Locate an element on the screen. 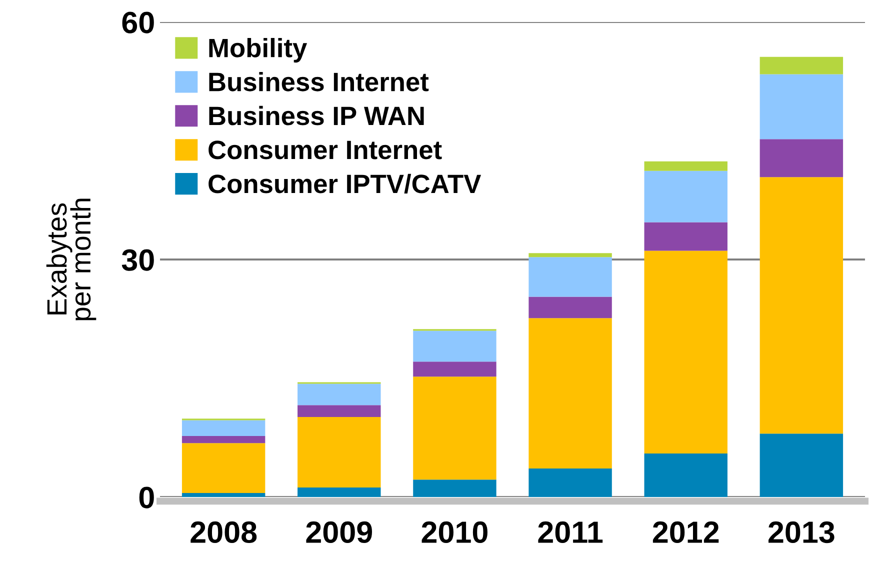 This screenshot has height=576, width=869. x-tick-label: 2010 is located at coordinates (455, 532).